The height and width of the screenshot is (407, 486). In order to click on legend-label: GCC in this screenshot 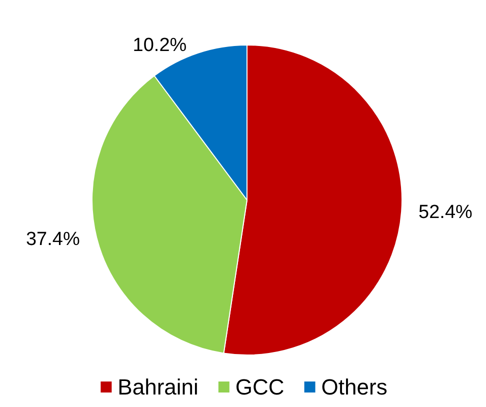, I will do `click(259, 387)`.